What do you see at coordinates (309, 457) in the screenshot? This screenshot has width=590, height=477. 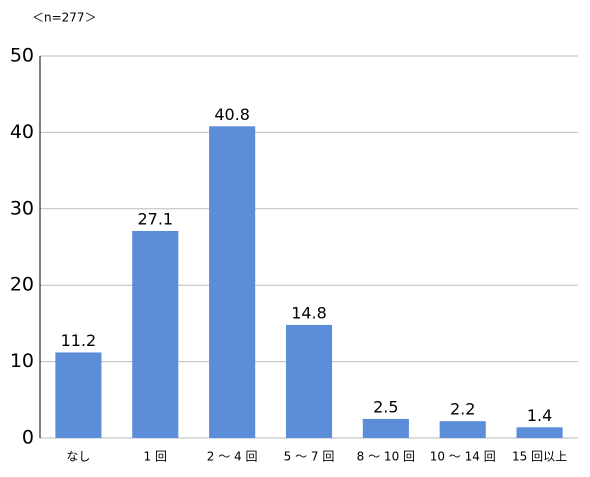 I see `x-tick-label: 5 ～ 7 回` at bounding box center [309, 457].